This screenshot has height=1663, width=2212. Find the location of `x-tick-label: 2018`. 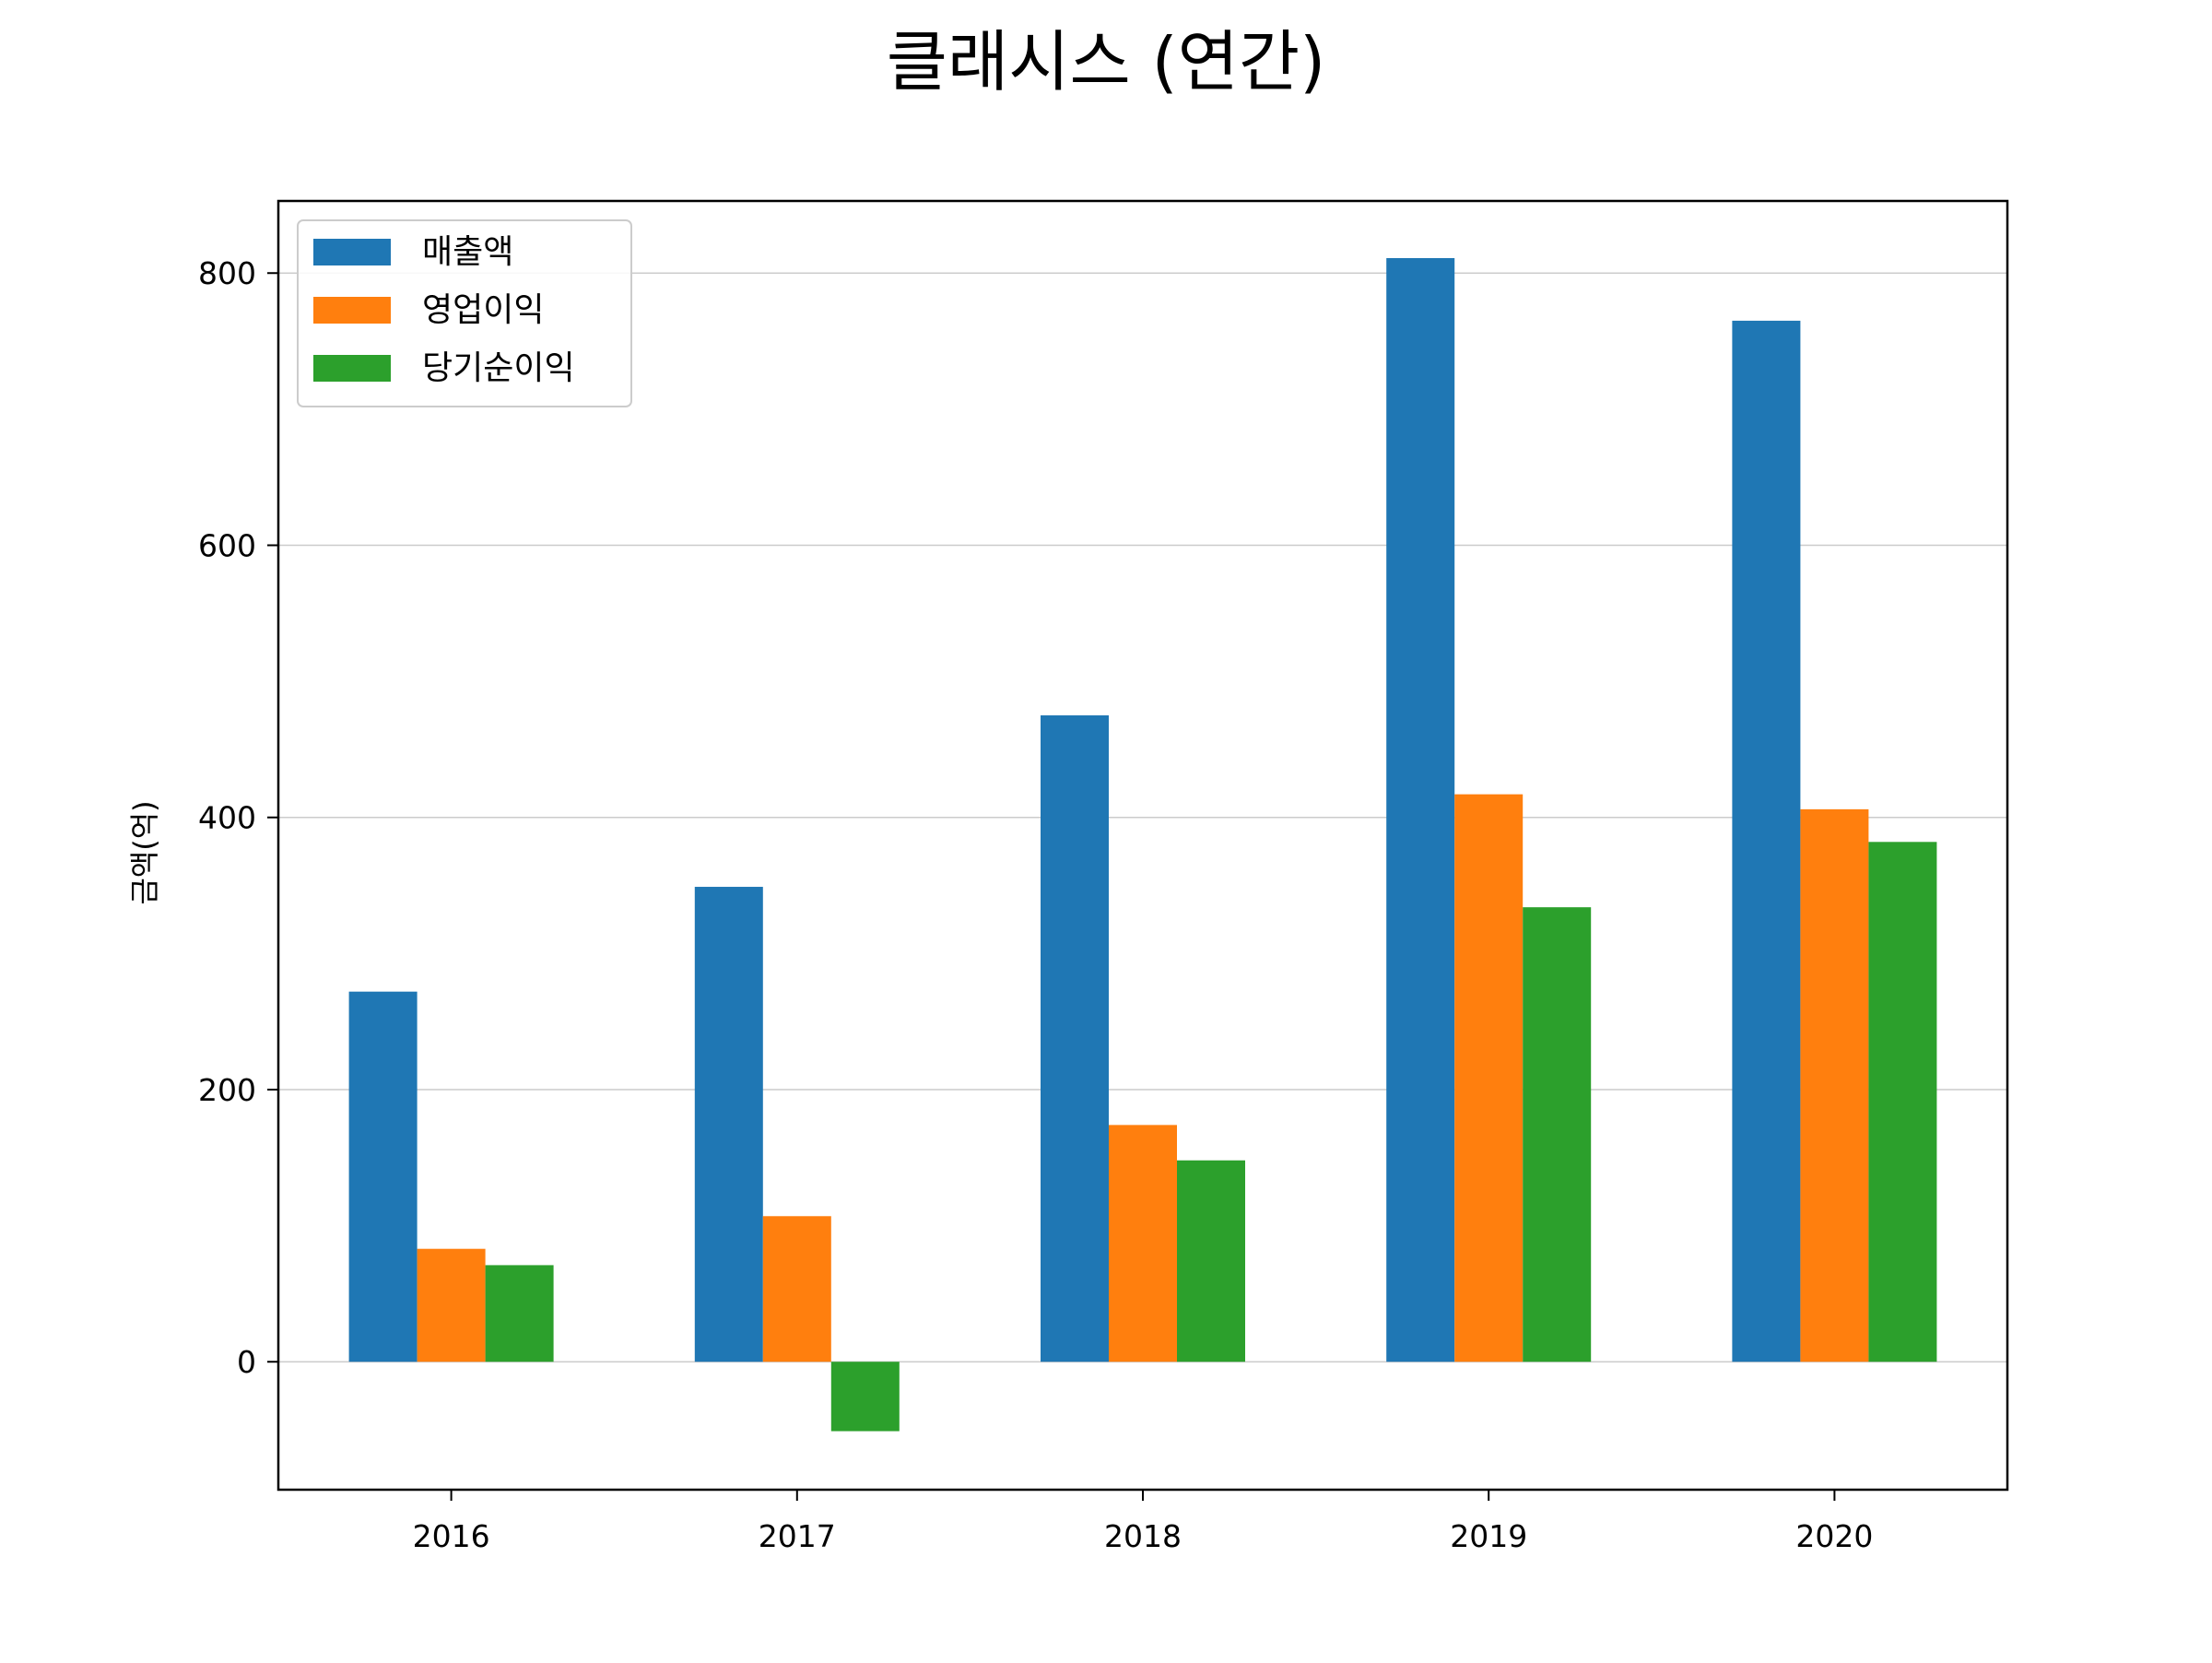

x-tick-label: 2018 is located at coordinates (1143, 1536).